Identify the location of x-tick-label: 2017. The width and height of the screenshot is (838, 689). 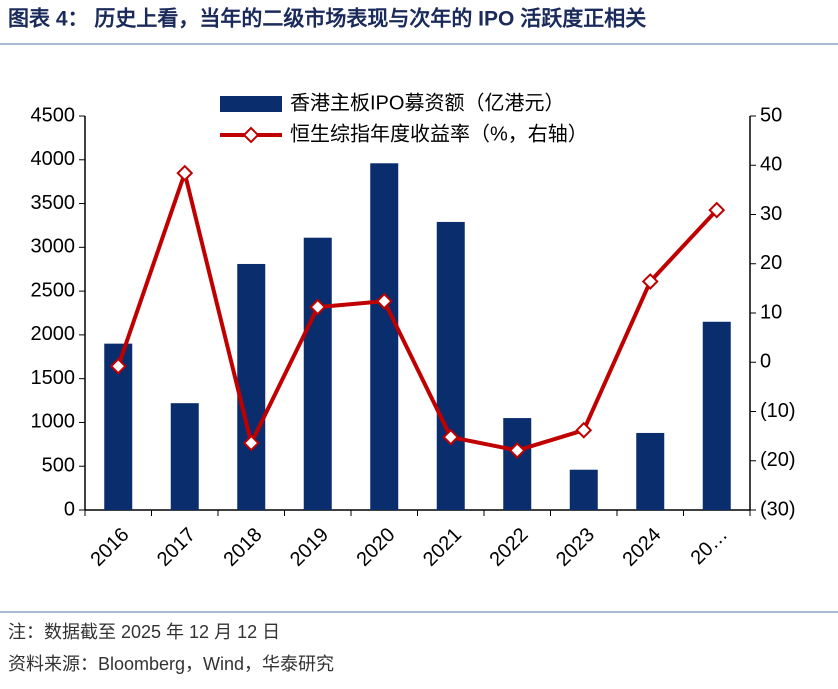
(176, 547).